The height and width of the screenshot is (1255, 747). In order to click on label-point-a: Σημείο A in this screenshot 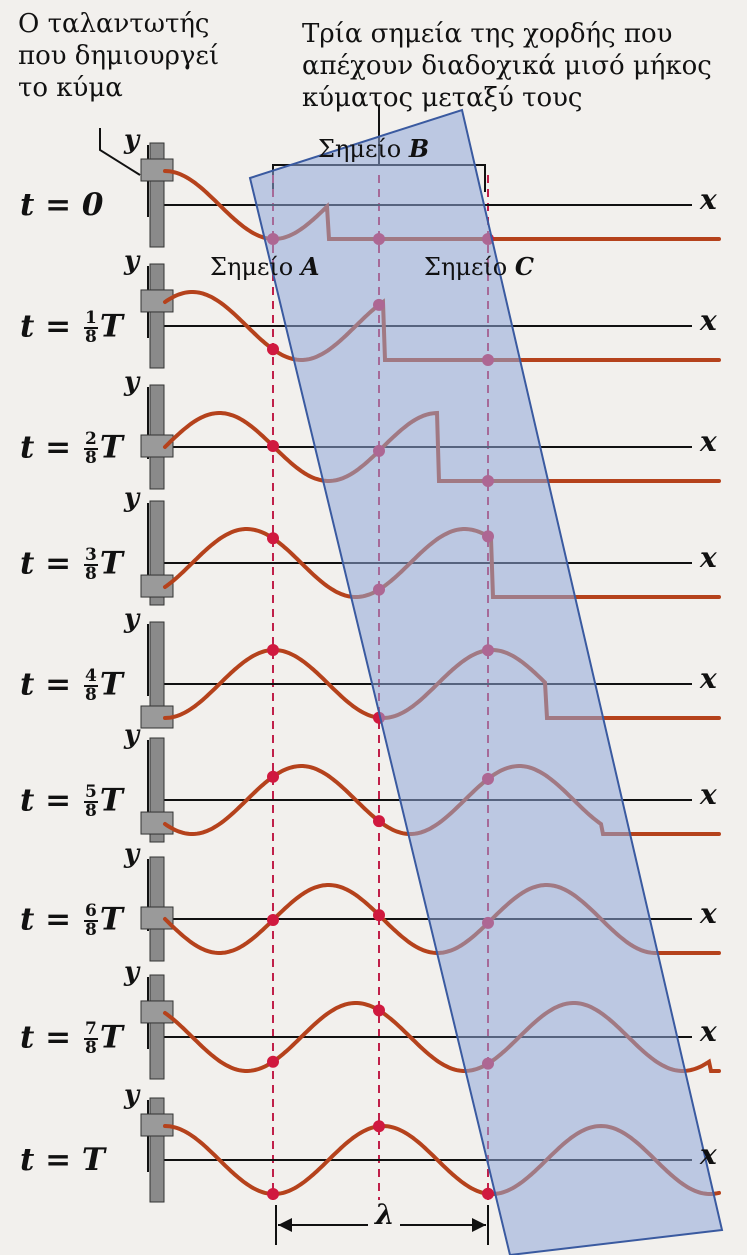, I will do `click(265, 266)`.